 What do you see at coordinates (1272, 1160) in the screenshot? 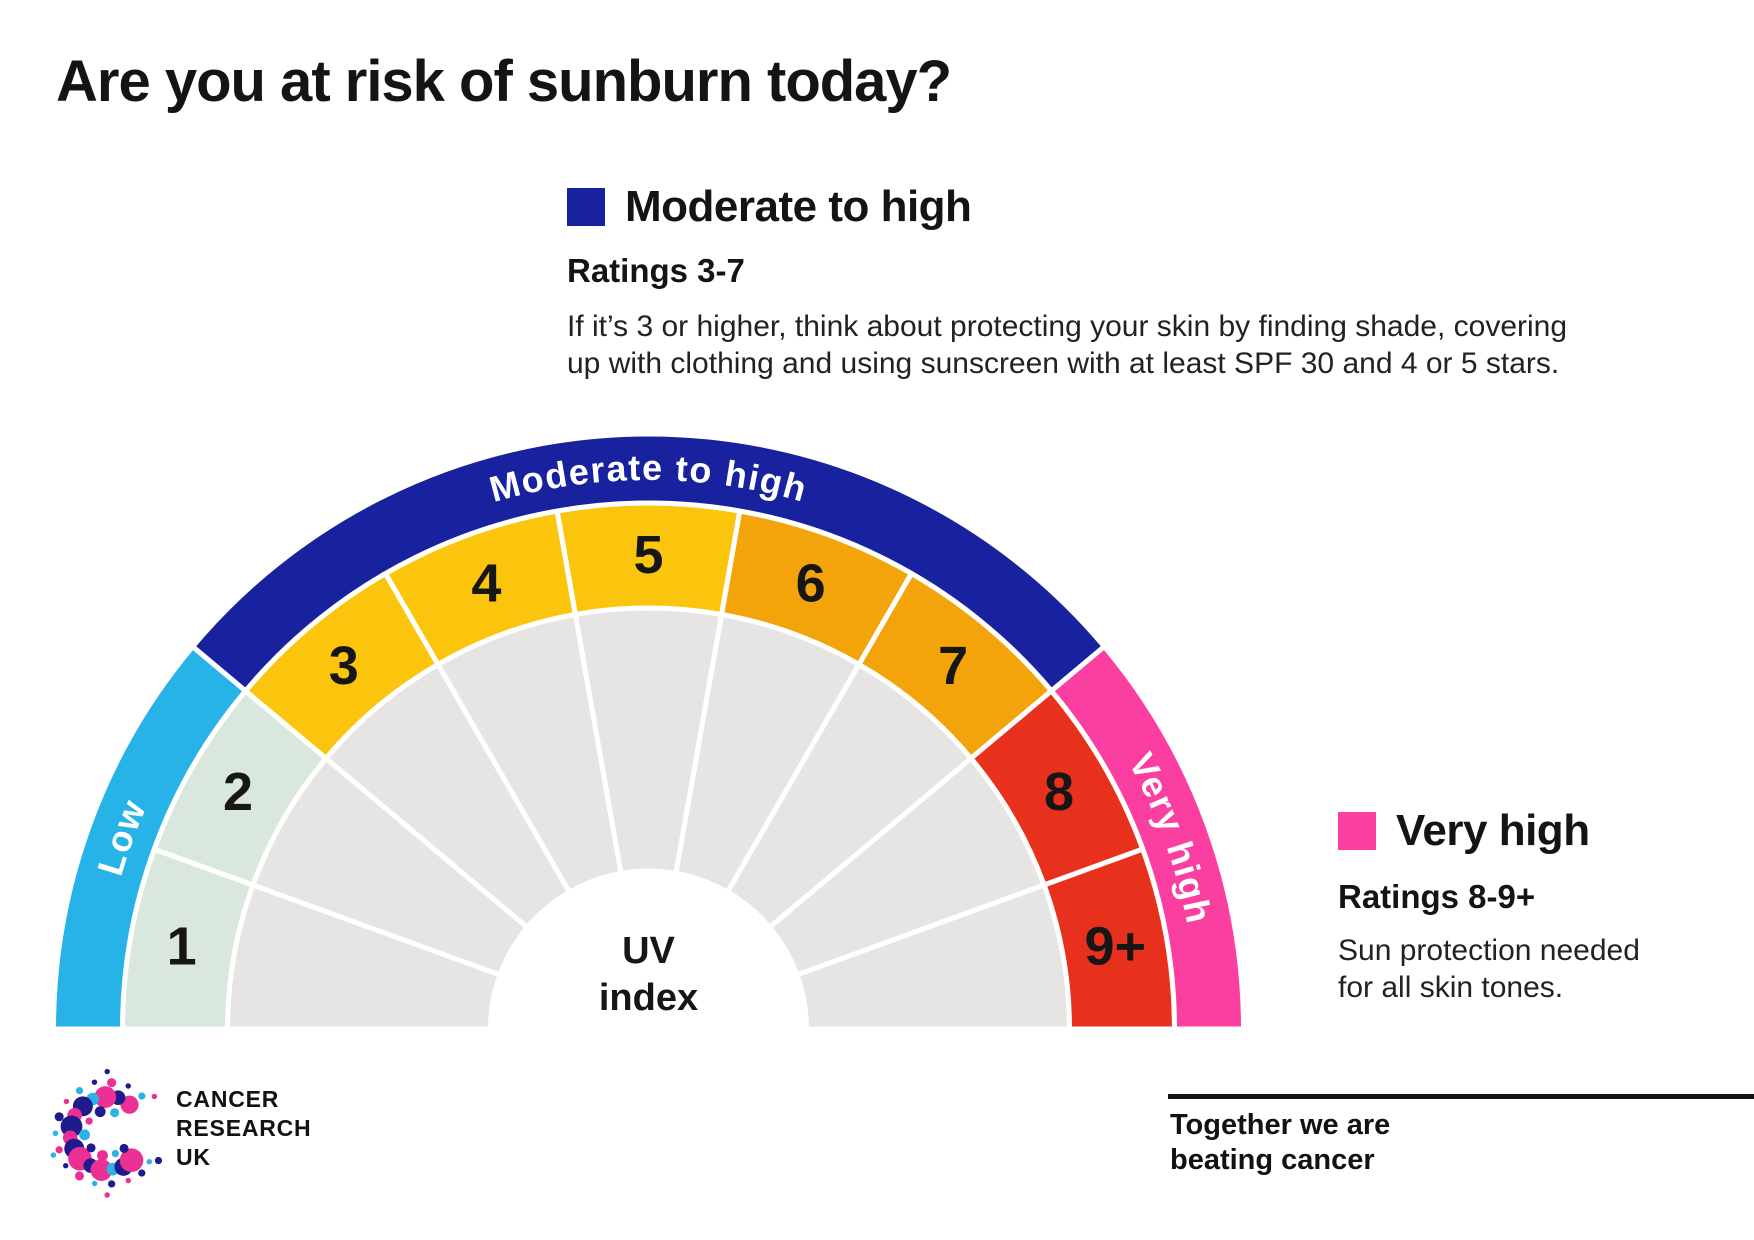
I see `tagline-line2: beating cancer` at bounding box center [1272, 1160].